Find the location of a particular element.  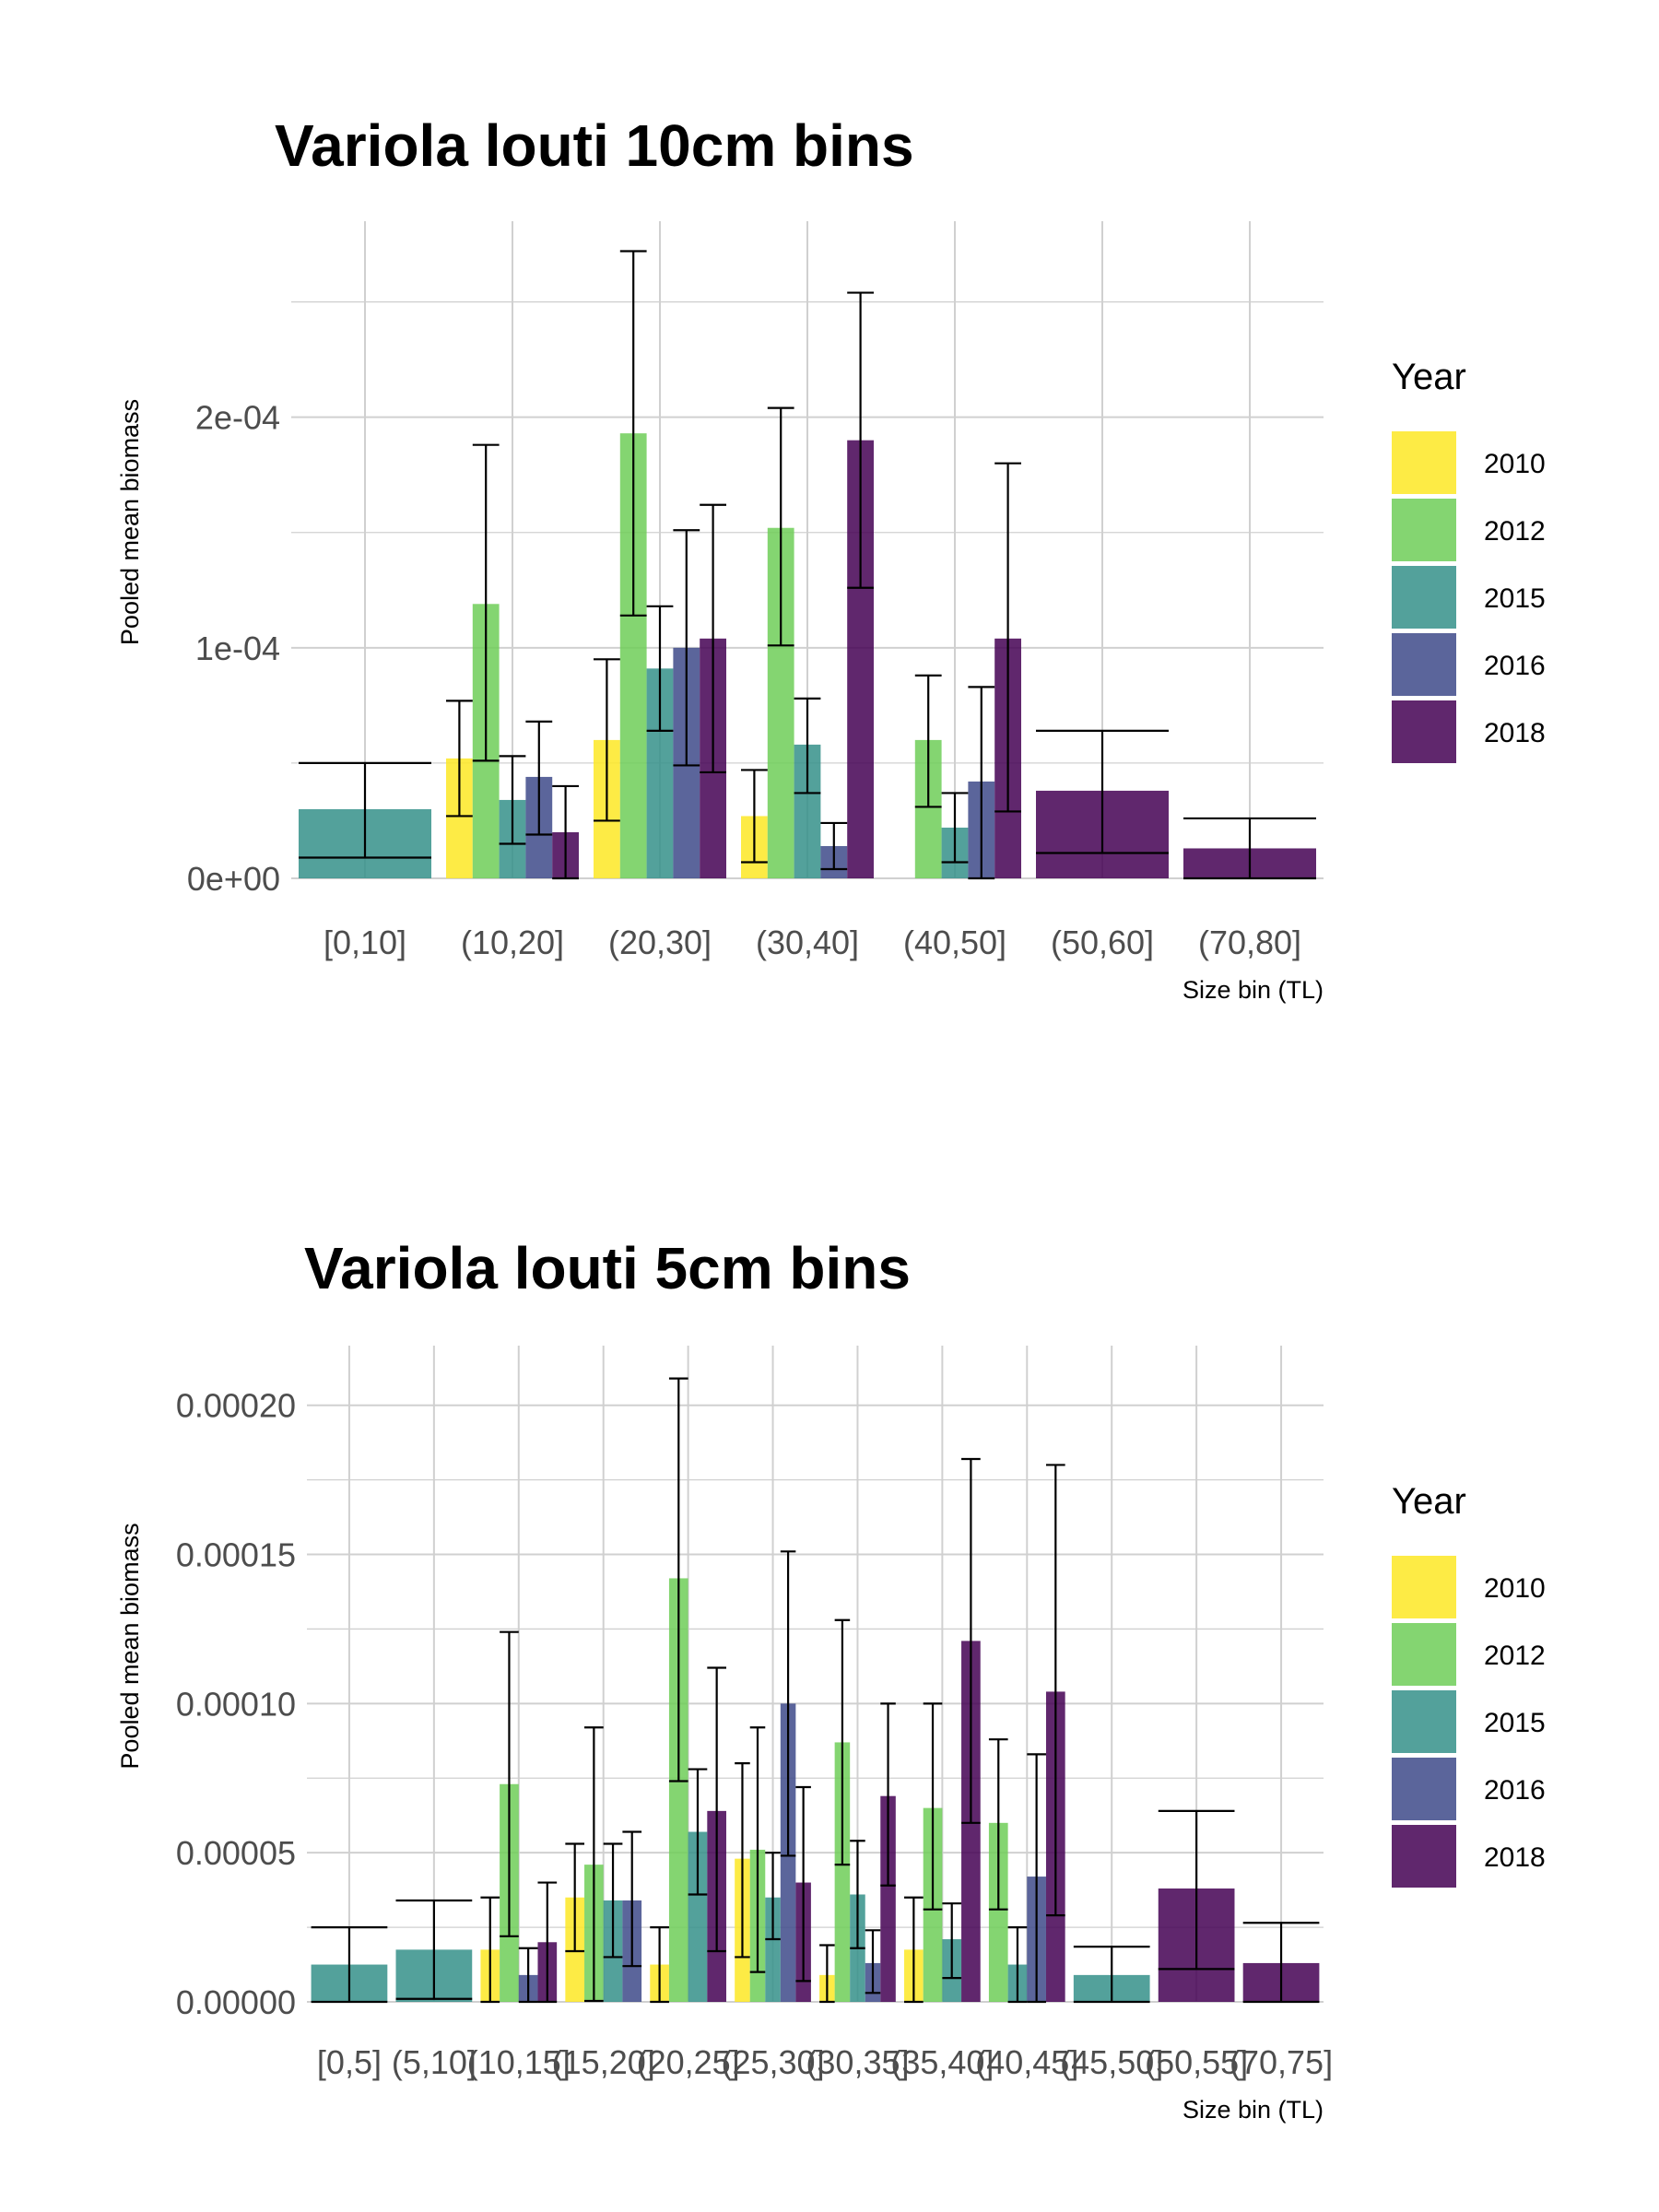

legend-label-2012: 2012 is located at coordinates (1515, 1656).